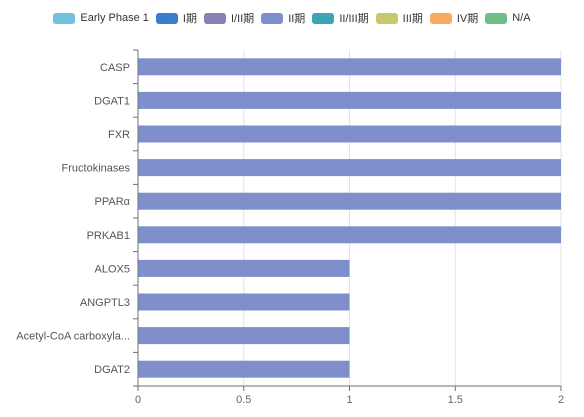 Image resolution: width=584 pixels, height=417 pixels. I want to click on legend-label: II期, so click(297, 19).